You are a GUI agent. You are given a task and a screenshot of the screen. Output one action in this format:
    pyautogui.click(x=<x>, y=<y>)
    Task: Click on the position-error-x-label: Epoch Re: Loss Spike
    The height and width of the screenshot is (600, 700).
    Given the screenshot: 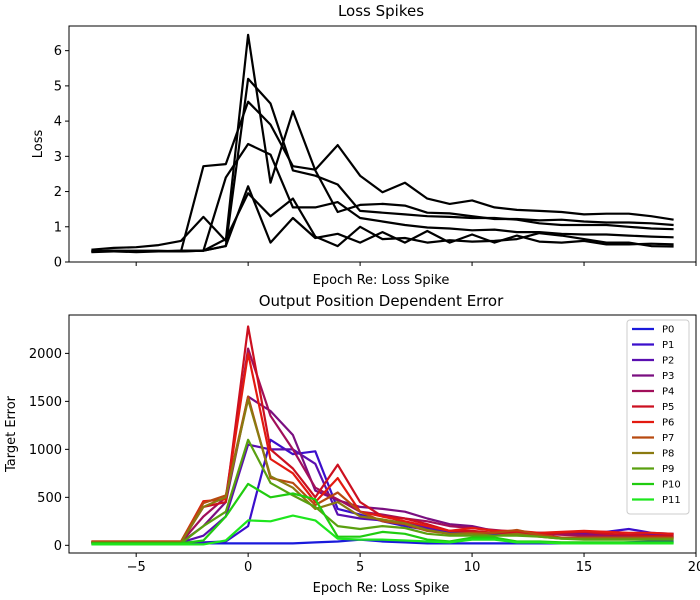 What is the action you would take?
    pyautogui.click(x=381, y=588)
    